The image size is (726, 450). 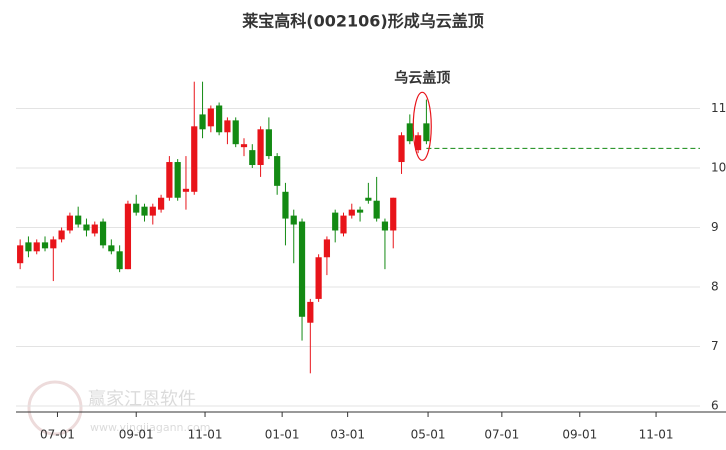 What do you see at coordinates (715, 346) in the screenshot?
I see `y-tick-label: 7` at bounding box center [715, 346].